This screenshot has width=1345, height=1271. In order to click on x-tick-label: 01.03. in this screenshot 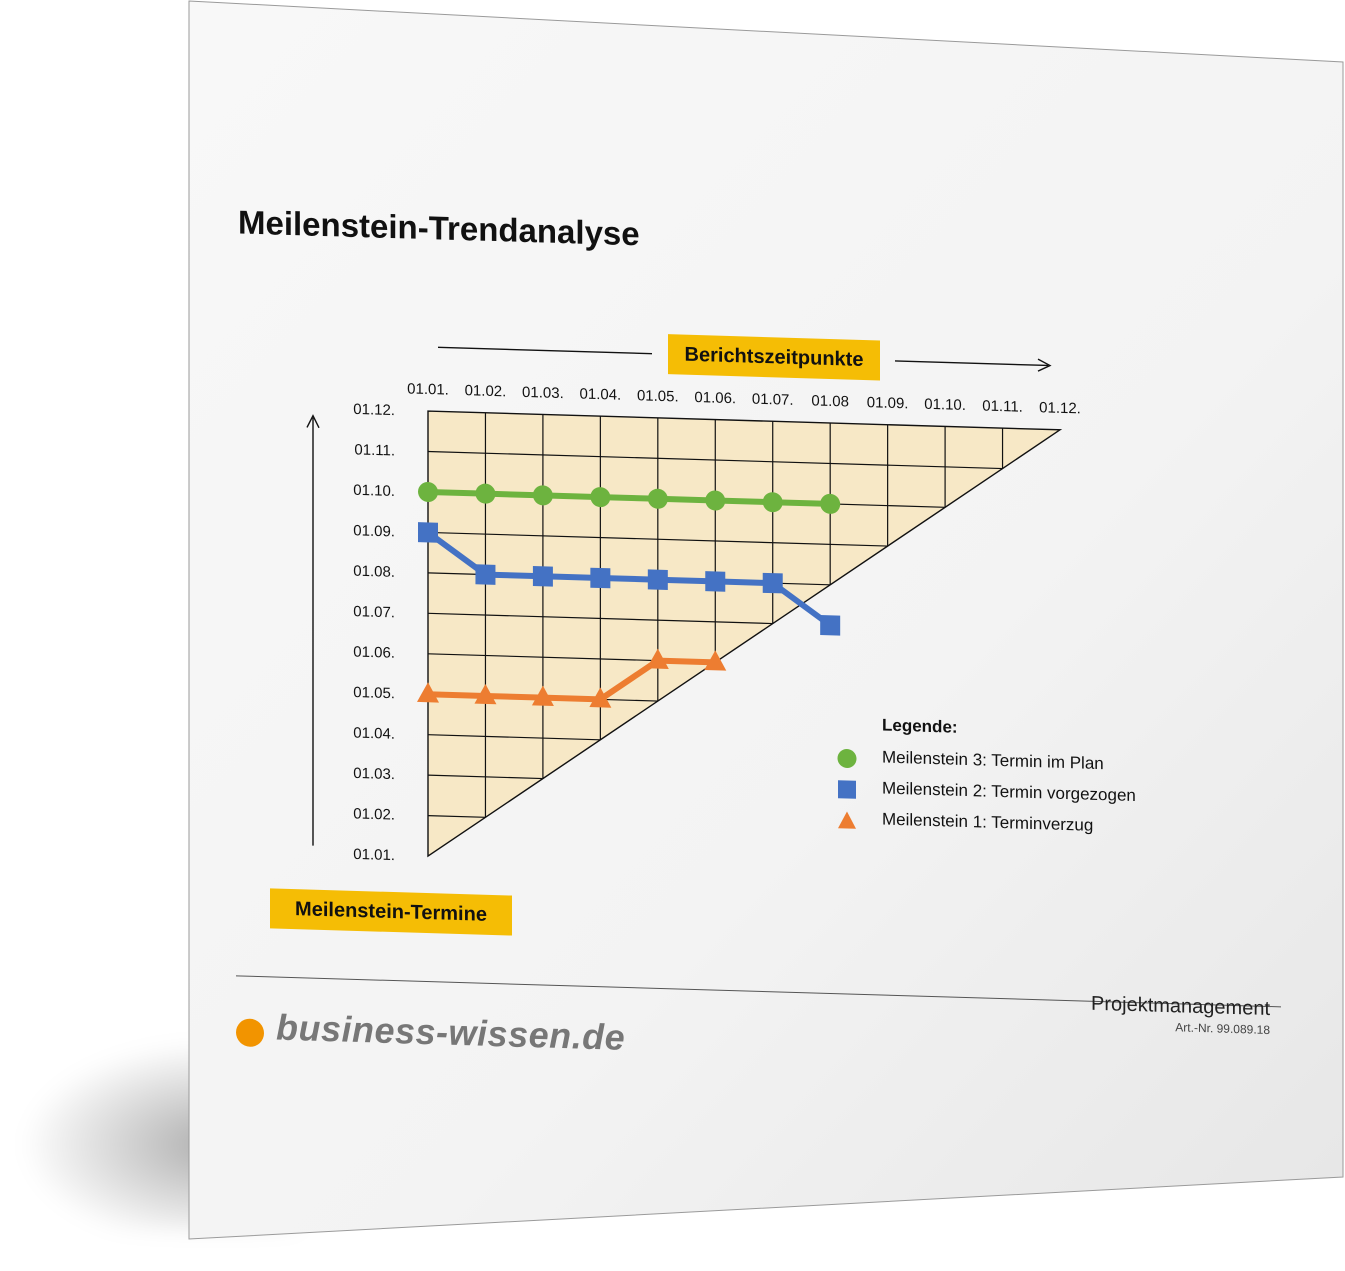, I will do `click(543, 393)`.